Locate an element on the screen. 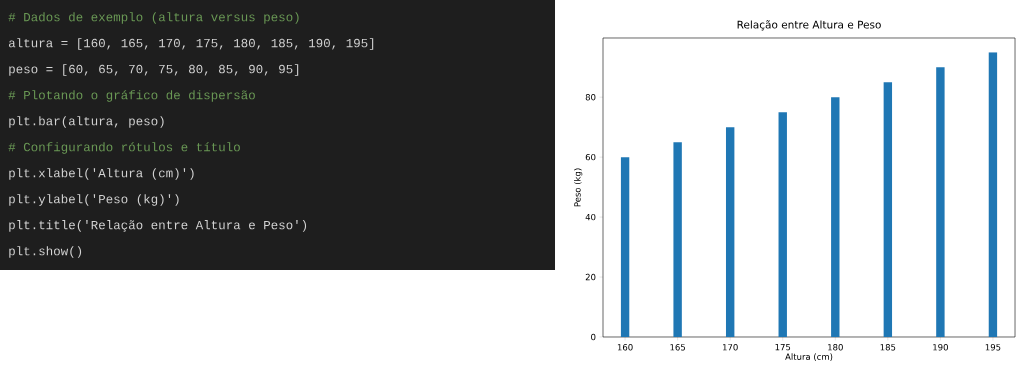 The height and width of the screenshot is (385, 1024). y-tick-label: 0 is located at coordinates (593, 337).